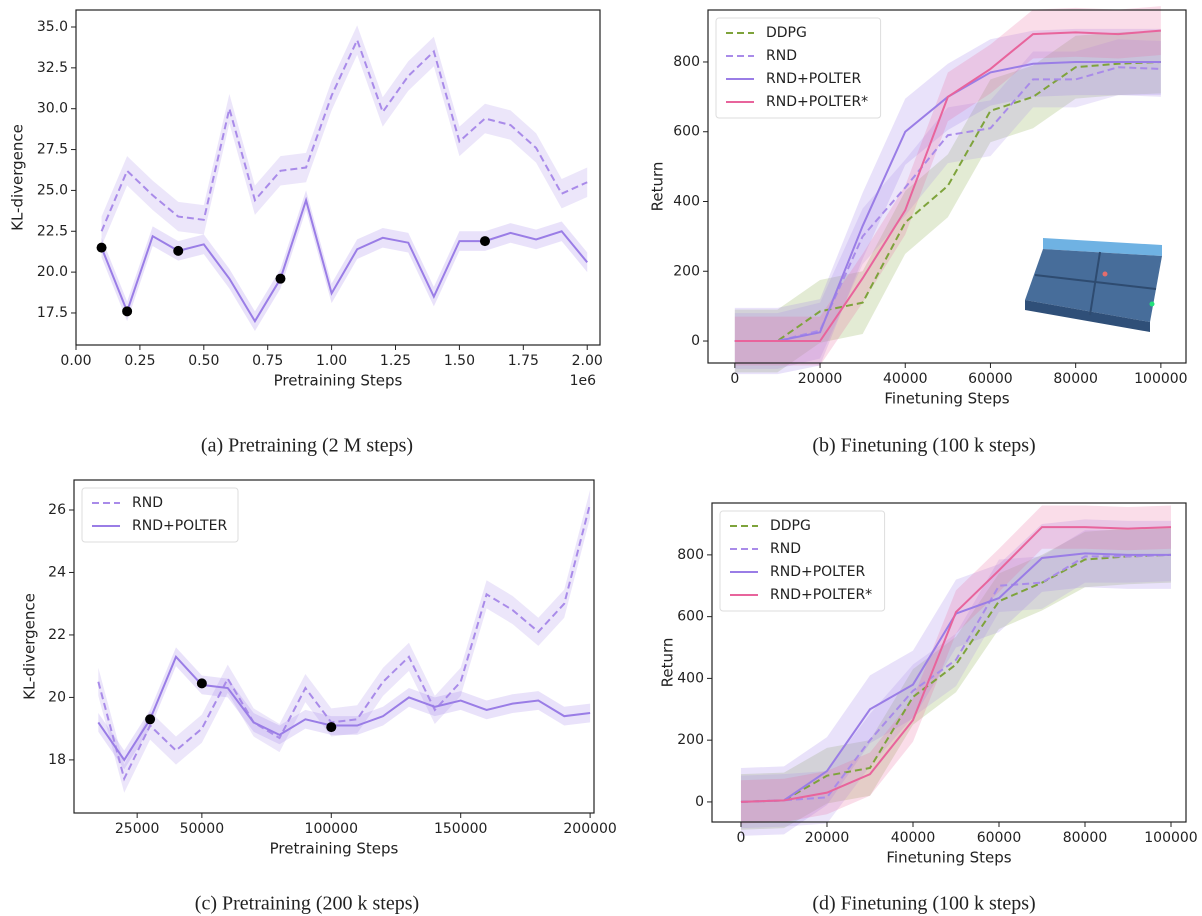 The height and width of the screenshot is (916, 1202). Describe the element at coordinates (75, 361) in the screenshot. I see `x-tick-label: 0.00` at that location.